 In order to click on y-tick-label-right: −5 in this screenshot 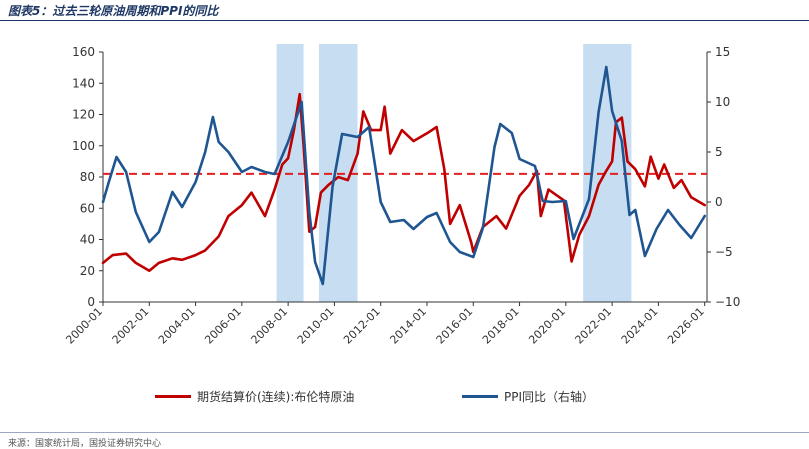, I will do `click(724, 252)`.